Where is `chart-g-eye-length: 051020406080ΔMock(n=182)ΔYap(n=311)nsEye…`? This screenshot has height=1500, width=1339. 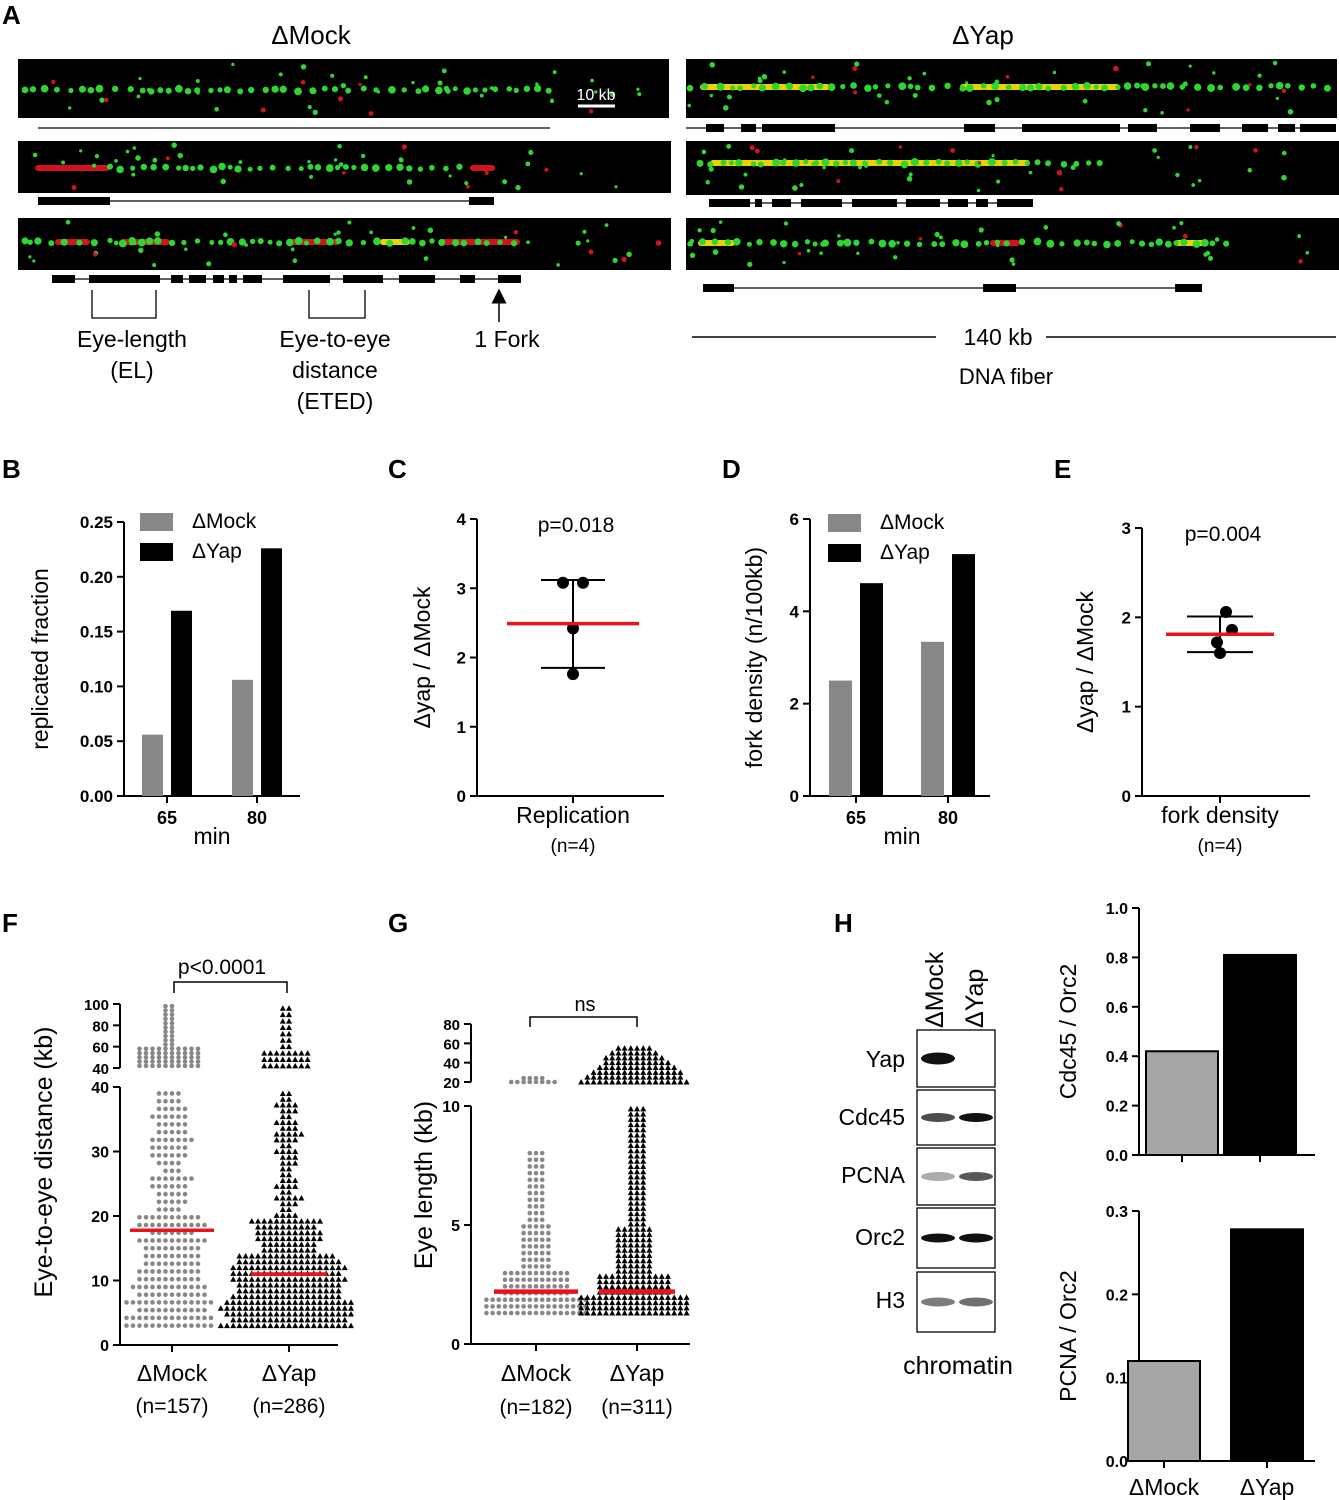 chart-g-eye-length: 051020406080ΔMock(n=182)ΔYap(n=311)nsEye… is located at coordinates (550, 1206).